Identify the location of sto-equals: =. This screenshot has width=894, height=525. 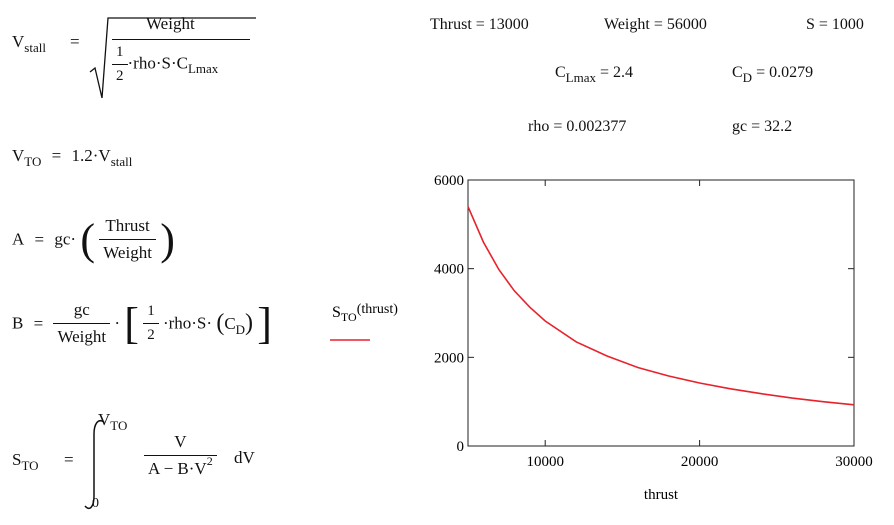
(69, 459).